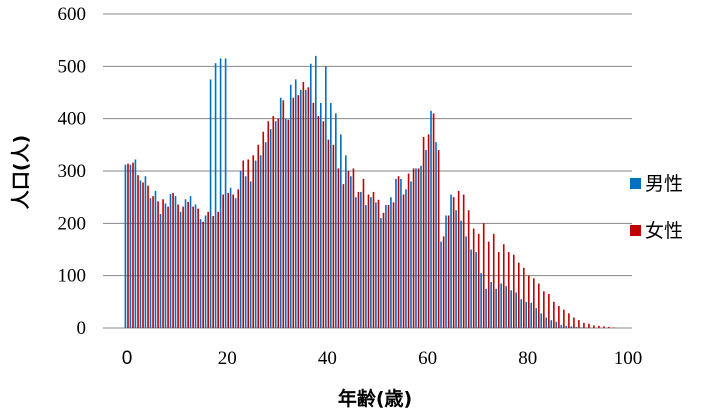  Describe the element at coordinates (427, 358) in the screenshot. I see `x-tick-label: 60` at that location.